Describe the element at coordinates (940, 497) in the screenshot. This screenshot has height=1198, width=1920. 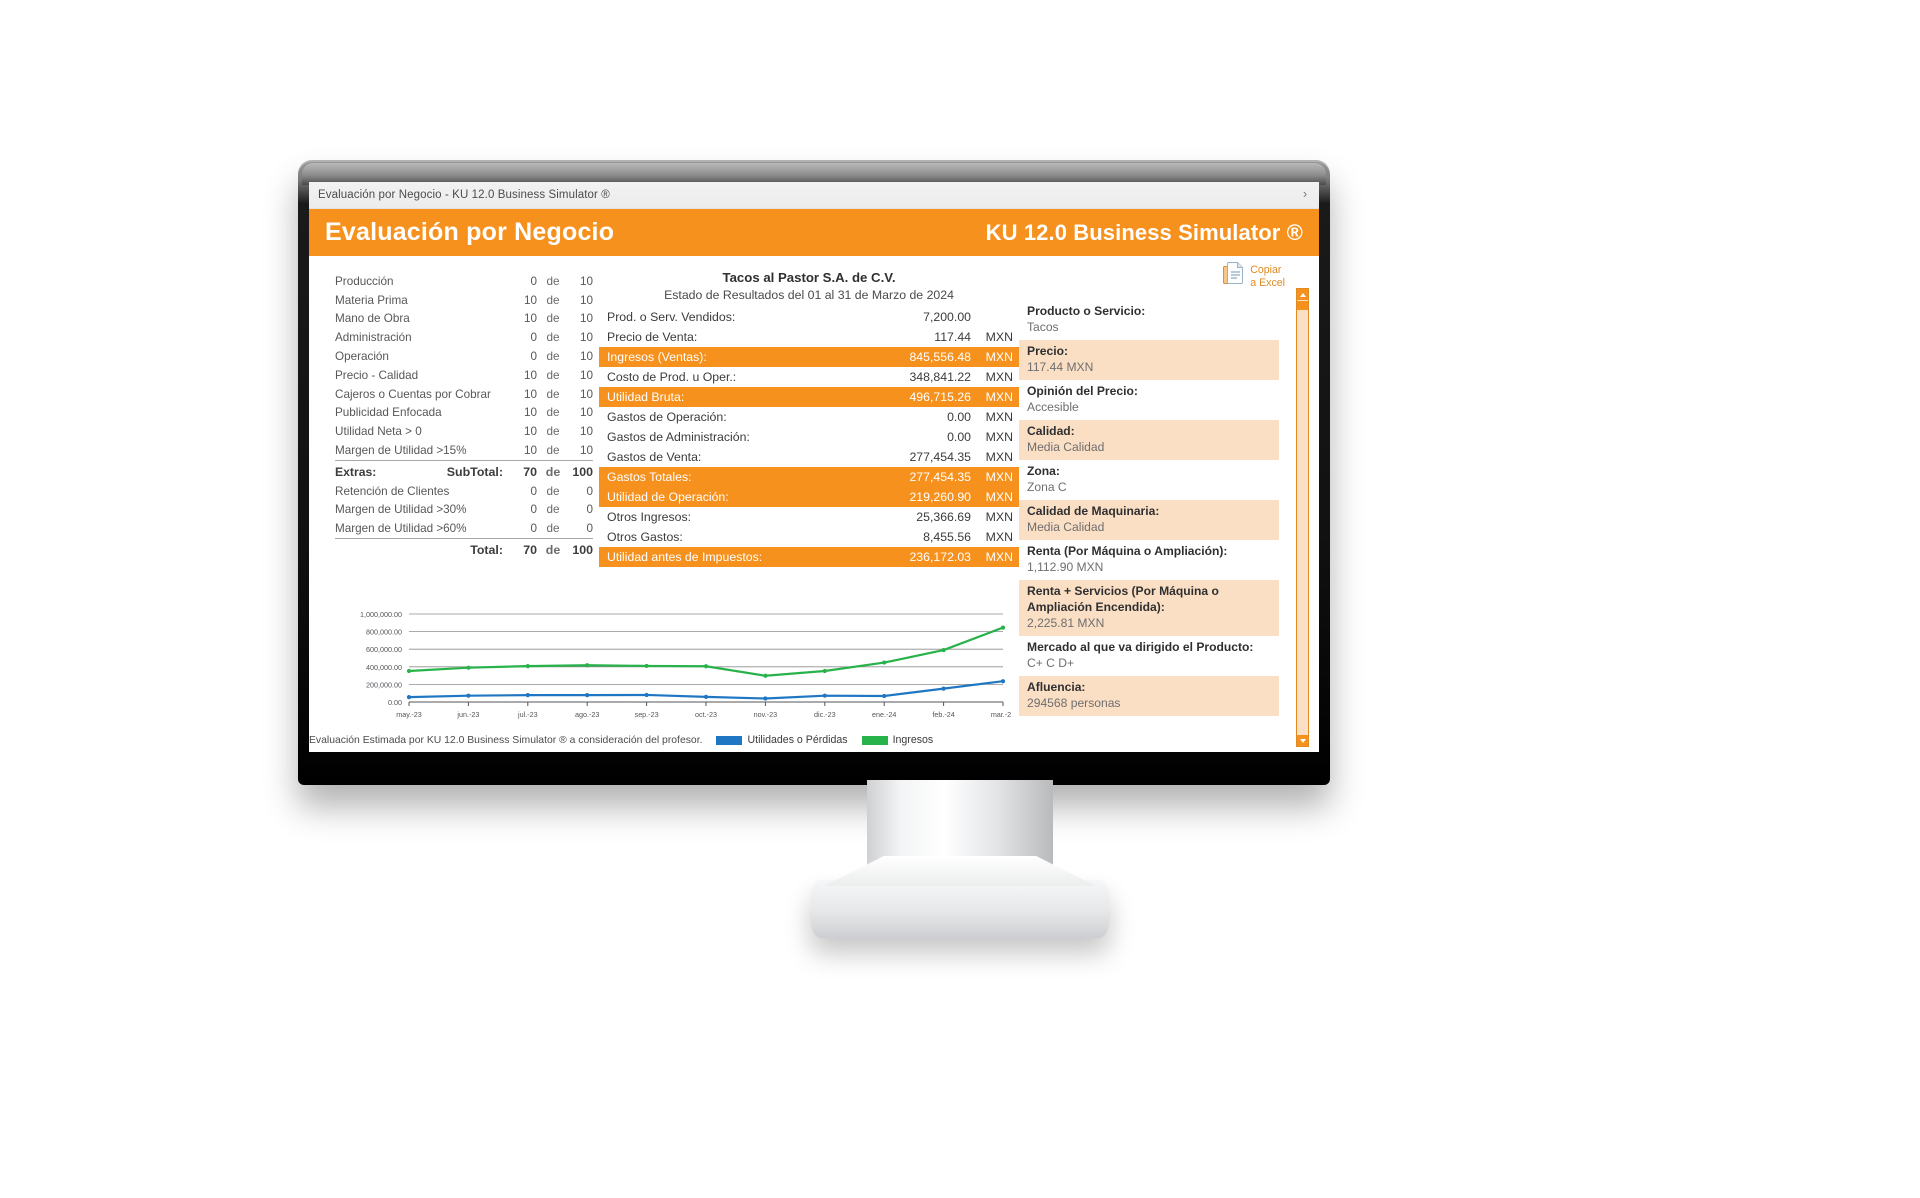
I see `statement-row-value: 219,260.90` at that location.